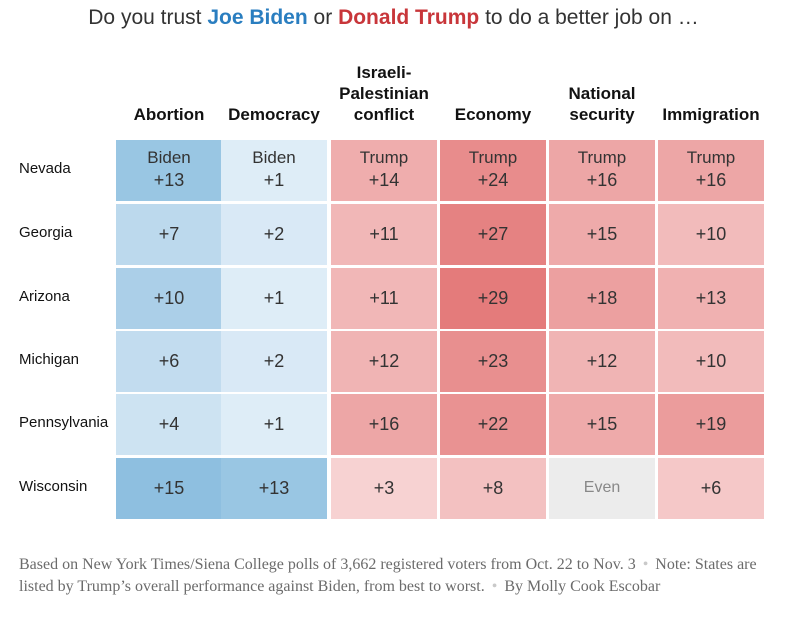 The height and width of the screenshot is (640, 787). I want to click on heatmap-cell: +8, so click(493, 488).